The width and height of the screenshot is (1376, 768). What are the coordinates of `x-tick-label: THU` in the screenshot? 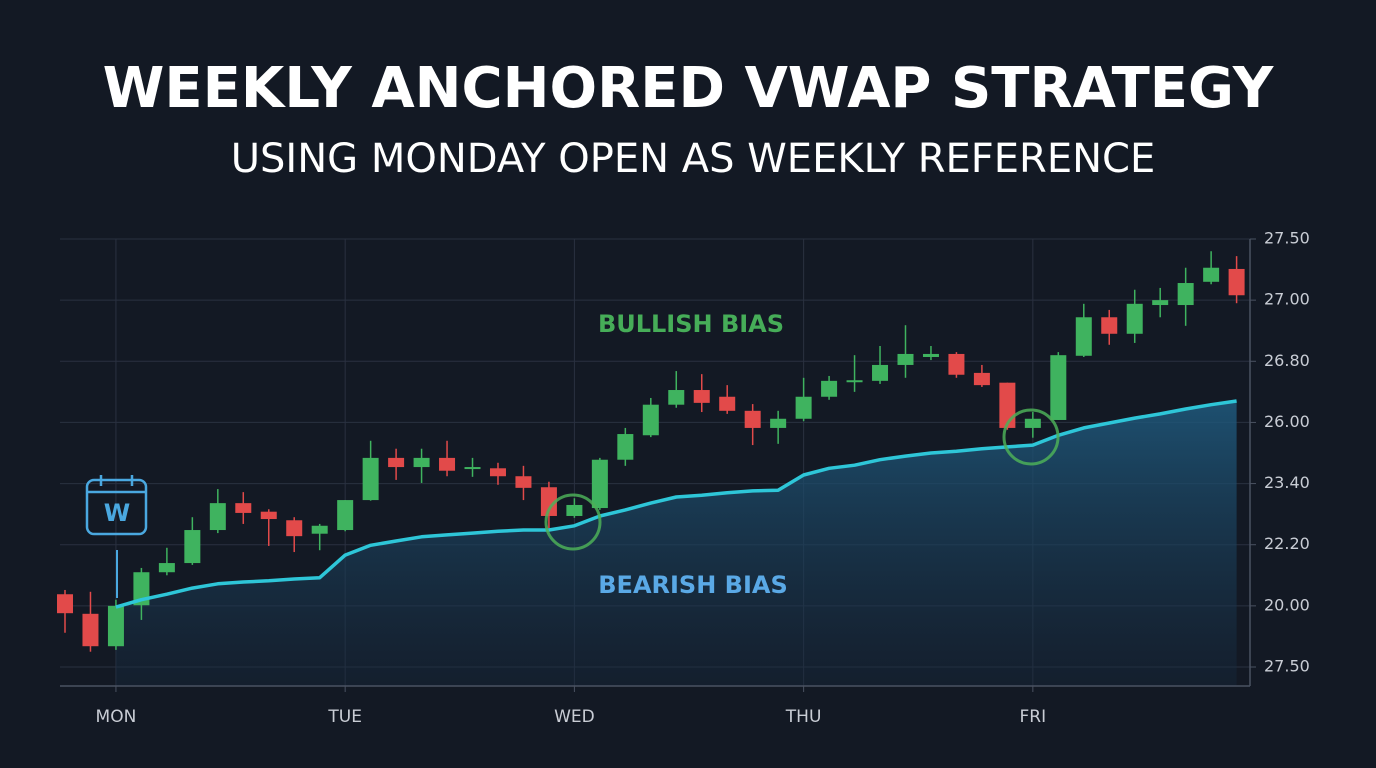 It's located at (803, 717).